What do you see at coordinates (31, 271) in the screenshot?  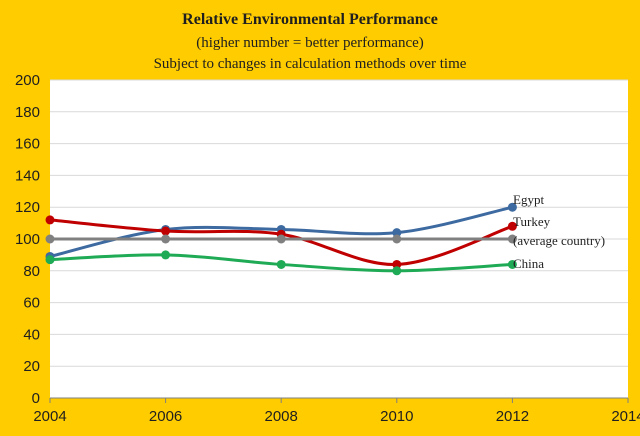 I see `y-tick-label: 80` at bounding box center [31, 271].